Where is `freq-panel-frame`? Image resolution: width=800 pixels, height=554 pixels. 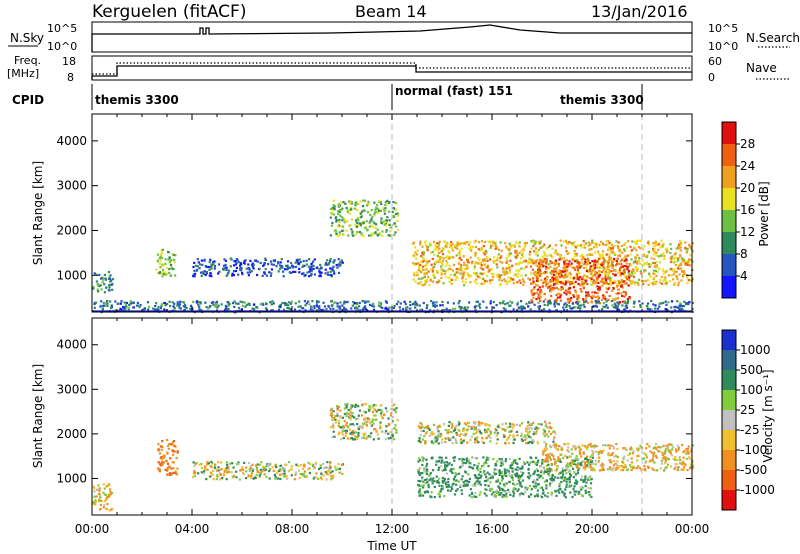
freq-panel-frame is located at coordinates (392, 68).